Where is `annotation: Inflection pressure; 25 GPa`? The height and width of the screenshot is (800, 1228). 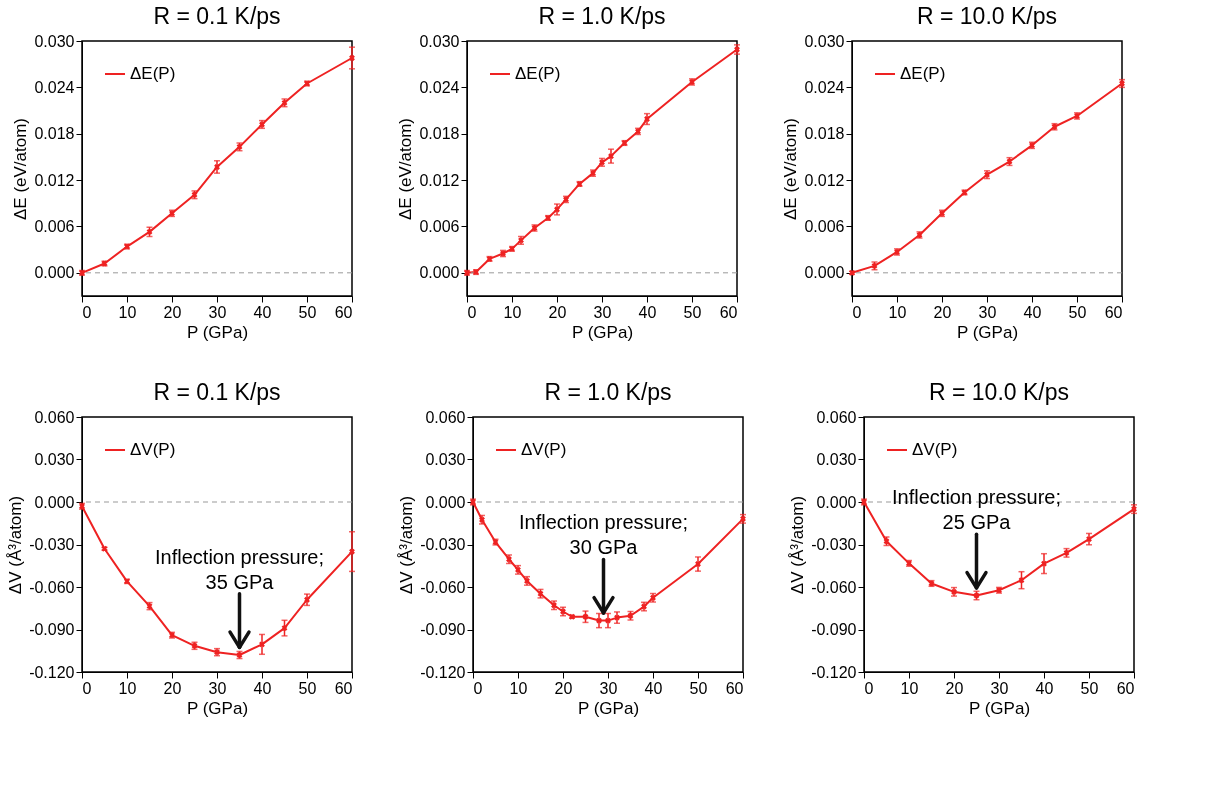 annotation: Inflection pressure; 25 GPa is located at coordinates (976, 510).